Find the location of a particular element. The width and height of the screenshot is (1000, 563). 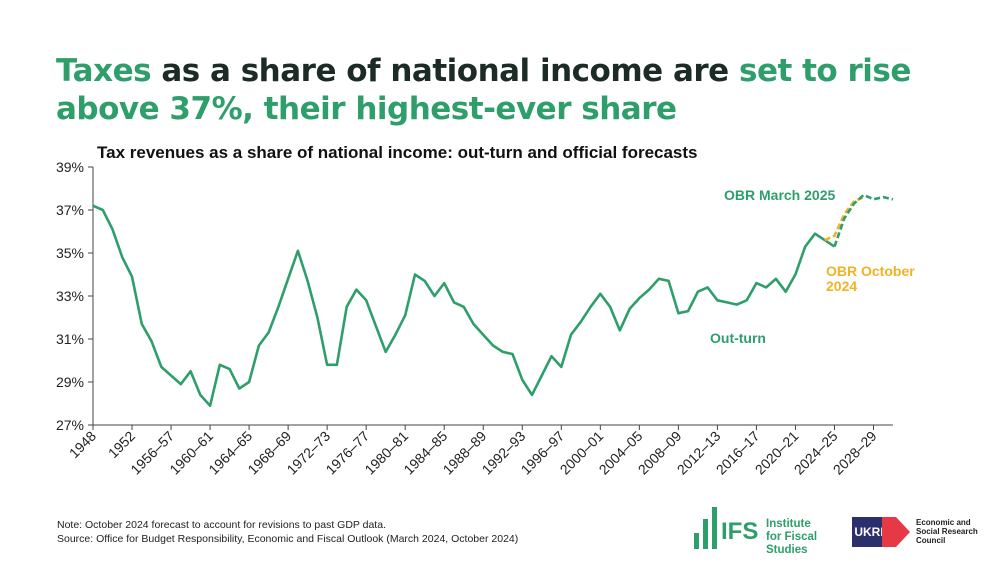

ifs-text: IFS is located at coordinates (740, 531).